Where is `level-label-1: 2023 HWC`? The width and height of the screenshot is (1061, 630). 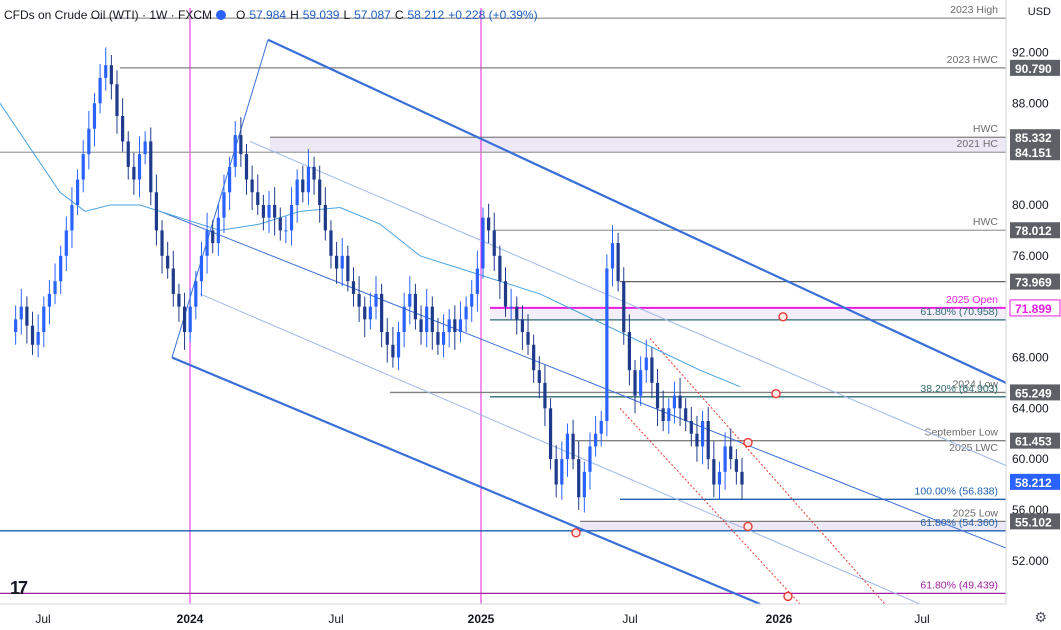 level-label-1: 2023 HWC is located at coordinates (973, 60).